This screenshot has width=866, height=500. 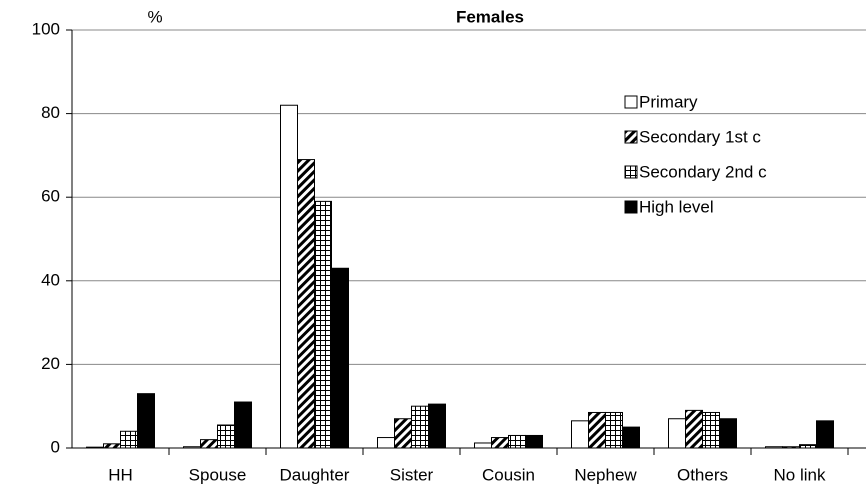 What do you see at coordinates (50, 196) in the screenshot?
I see `y-tick-label: 60` at bounding box center [50, 196].